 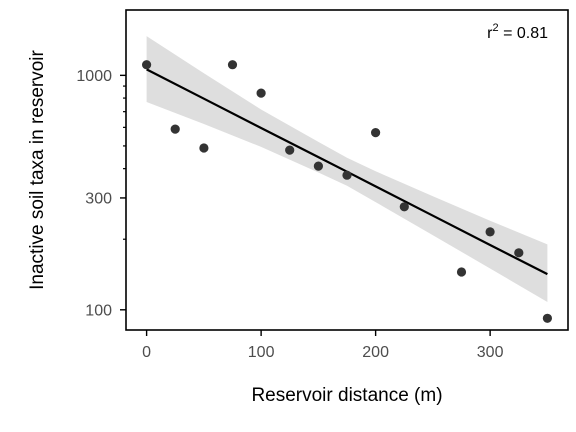 I want to click on y-tick-label: 300, so click(x=98, y=198).